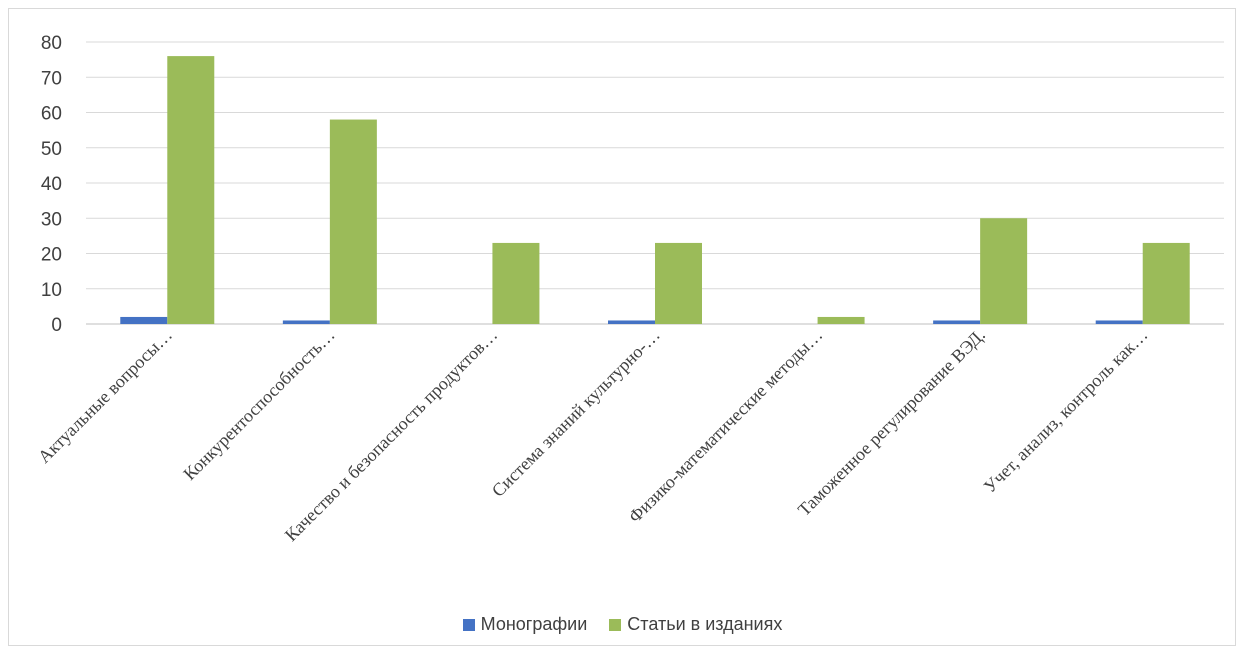  What do you see at coordinates (534, 624) in the screenshot?
I see `legend-label-monographs: Монографии` at bounding box center [534, 624].